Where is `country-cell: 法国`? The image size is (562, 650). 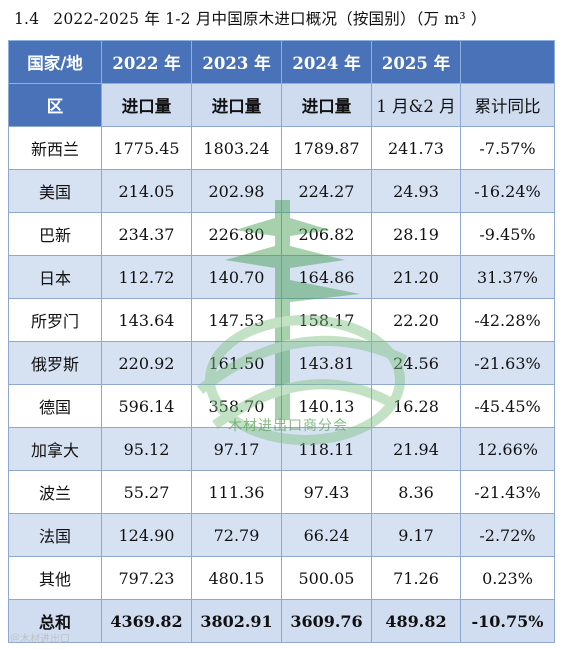
country-cell: 法国 is located at coordinates (55, 535).